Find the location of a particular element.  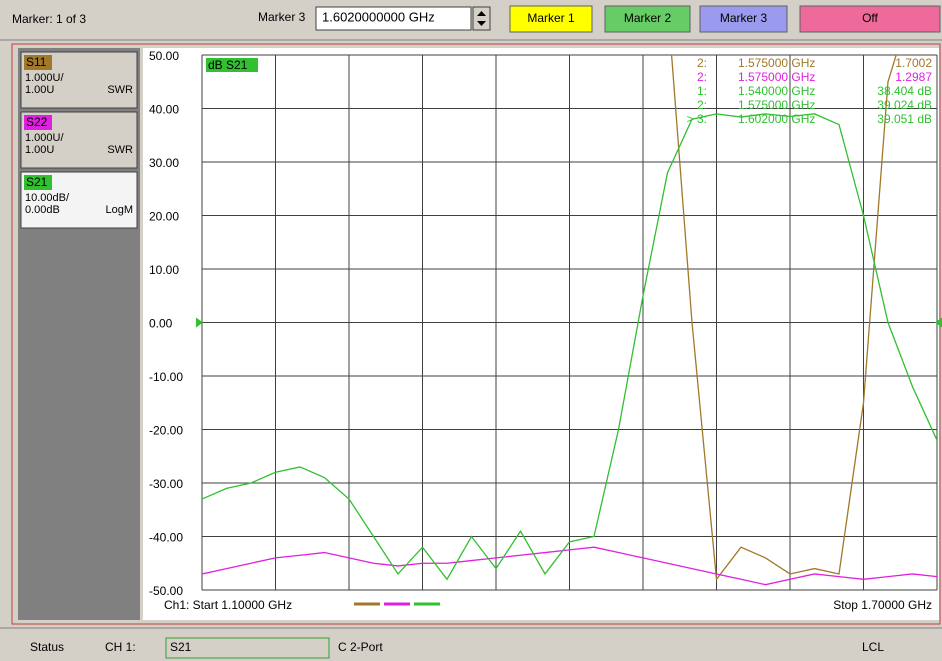

readout-value: 1.7002 is located at coordinates (913, 63).